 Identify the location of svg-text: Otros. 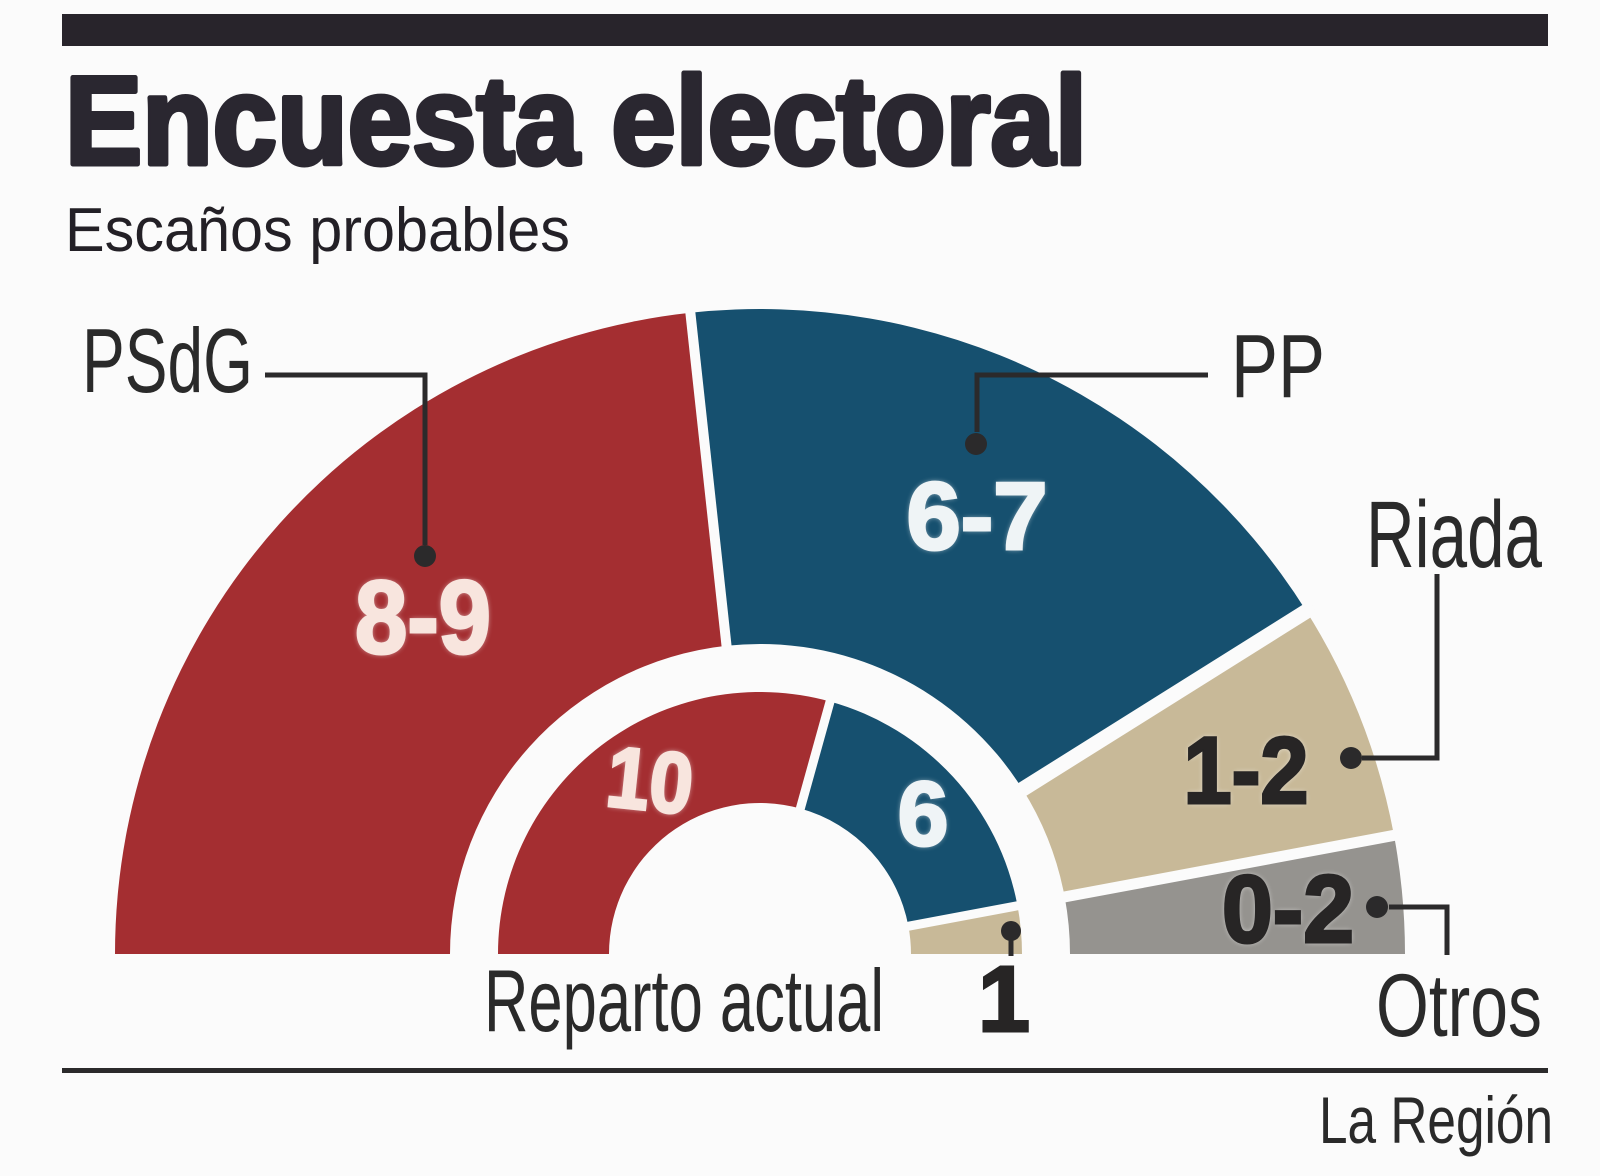
(1459, 1005).